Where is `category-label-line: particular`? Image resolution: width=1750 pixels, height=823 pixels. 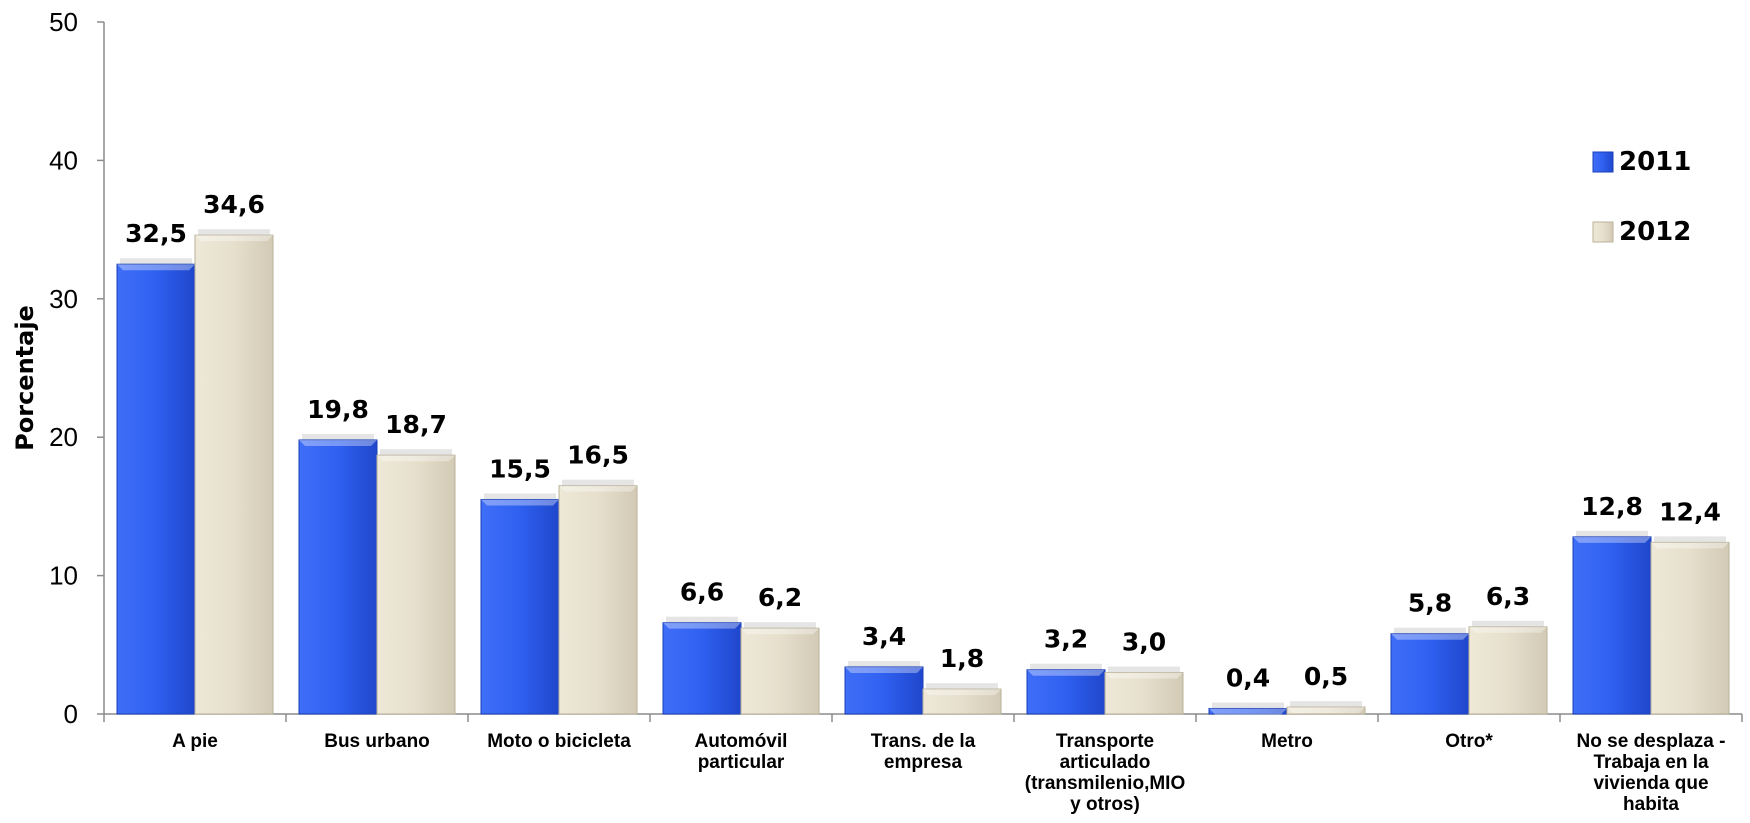 category-label-line: particular is located at coordinates (741, 762).